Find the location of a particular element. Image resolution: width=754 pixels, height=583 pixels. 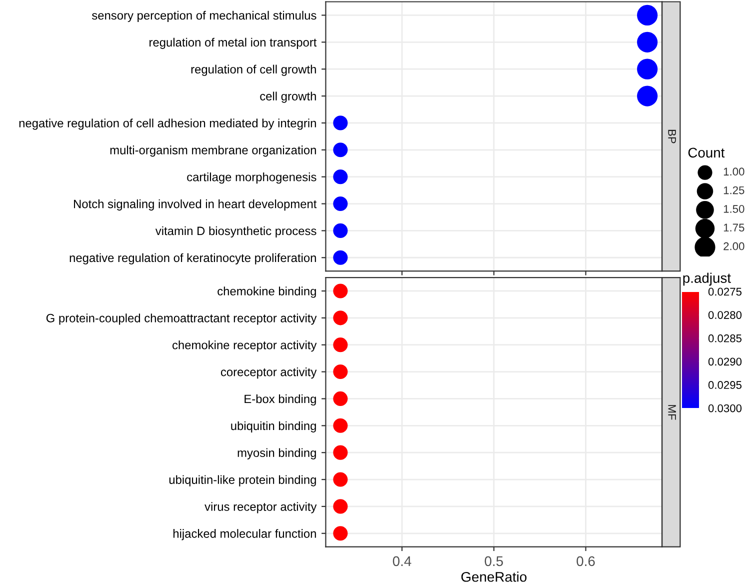

x-tick-label: 0.4 is located at coordinates (402, 561).